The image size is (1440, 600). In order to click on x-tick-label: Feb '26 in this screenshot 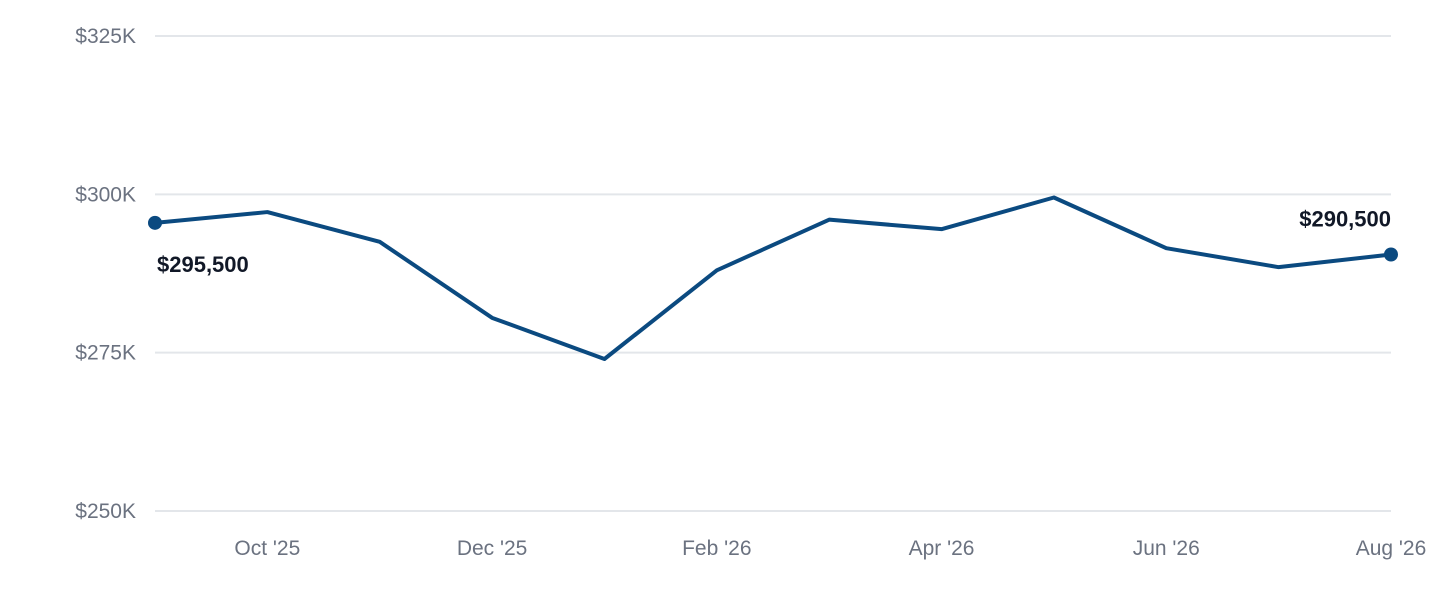, I will do `click(716, 548)`.